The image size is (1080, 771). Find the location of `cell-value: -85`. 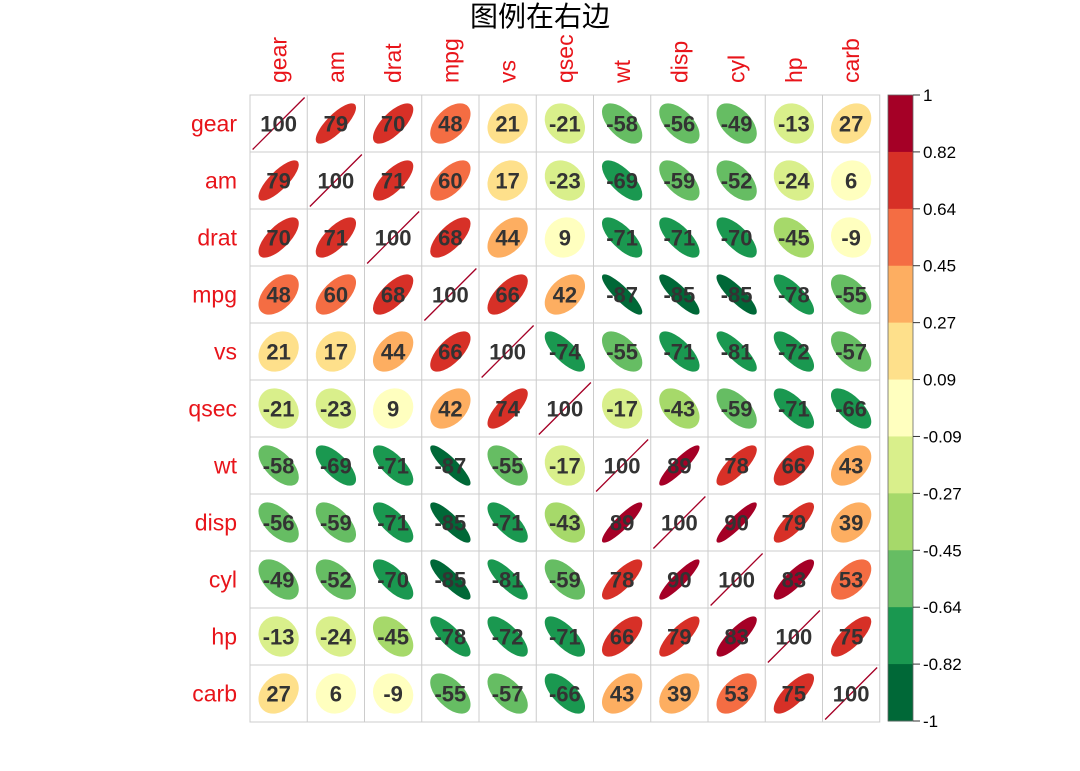

cell-value: -85 is located at coordinates (450, 523).